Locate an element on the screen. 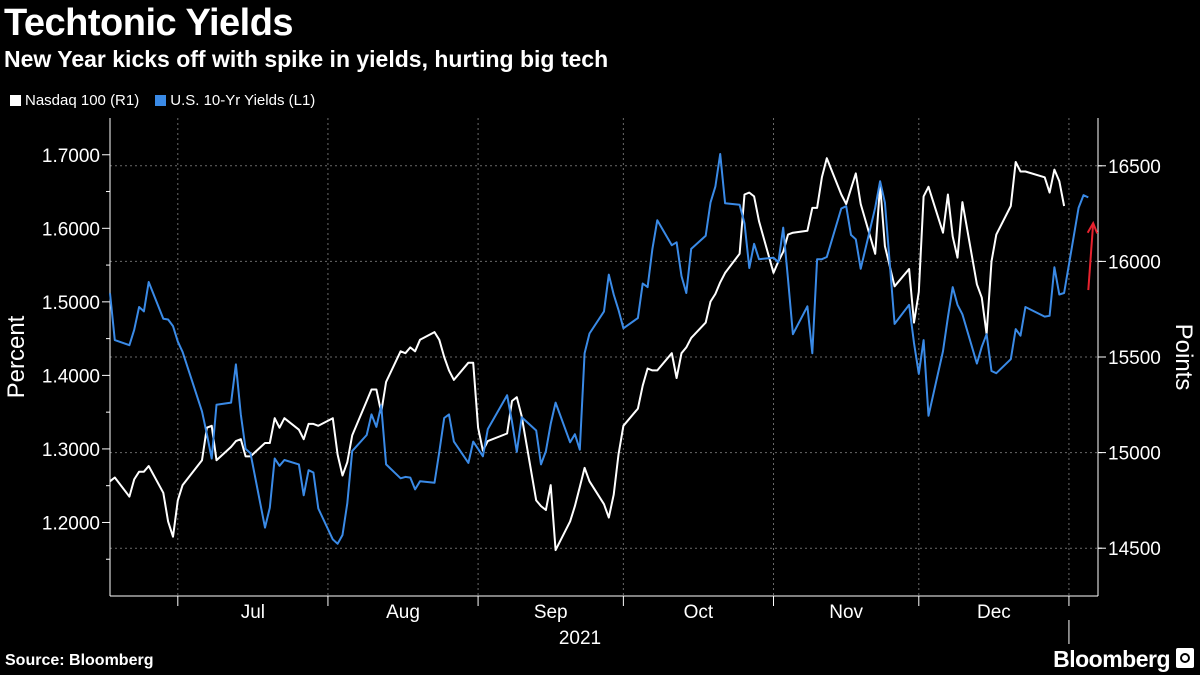  y-right-tick-label-0: 14500 is located at coordinates (1134, 549).